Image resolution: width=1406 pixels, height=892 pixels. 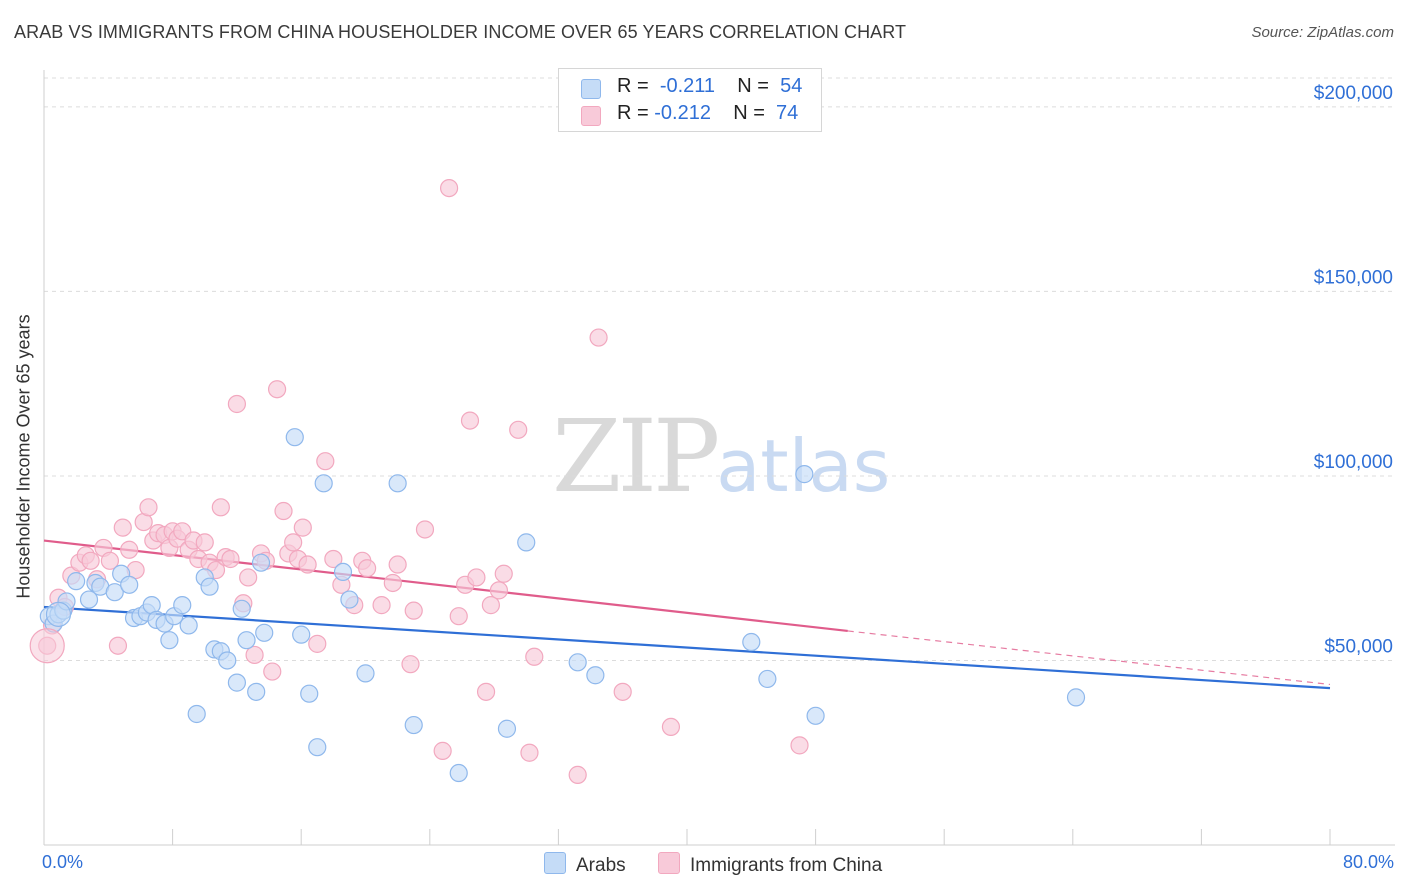 I want to click on legend-item-arabs: Arabs, so click(x=585, y=864).